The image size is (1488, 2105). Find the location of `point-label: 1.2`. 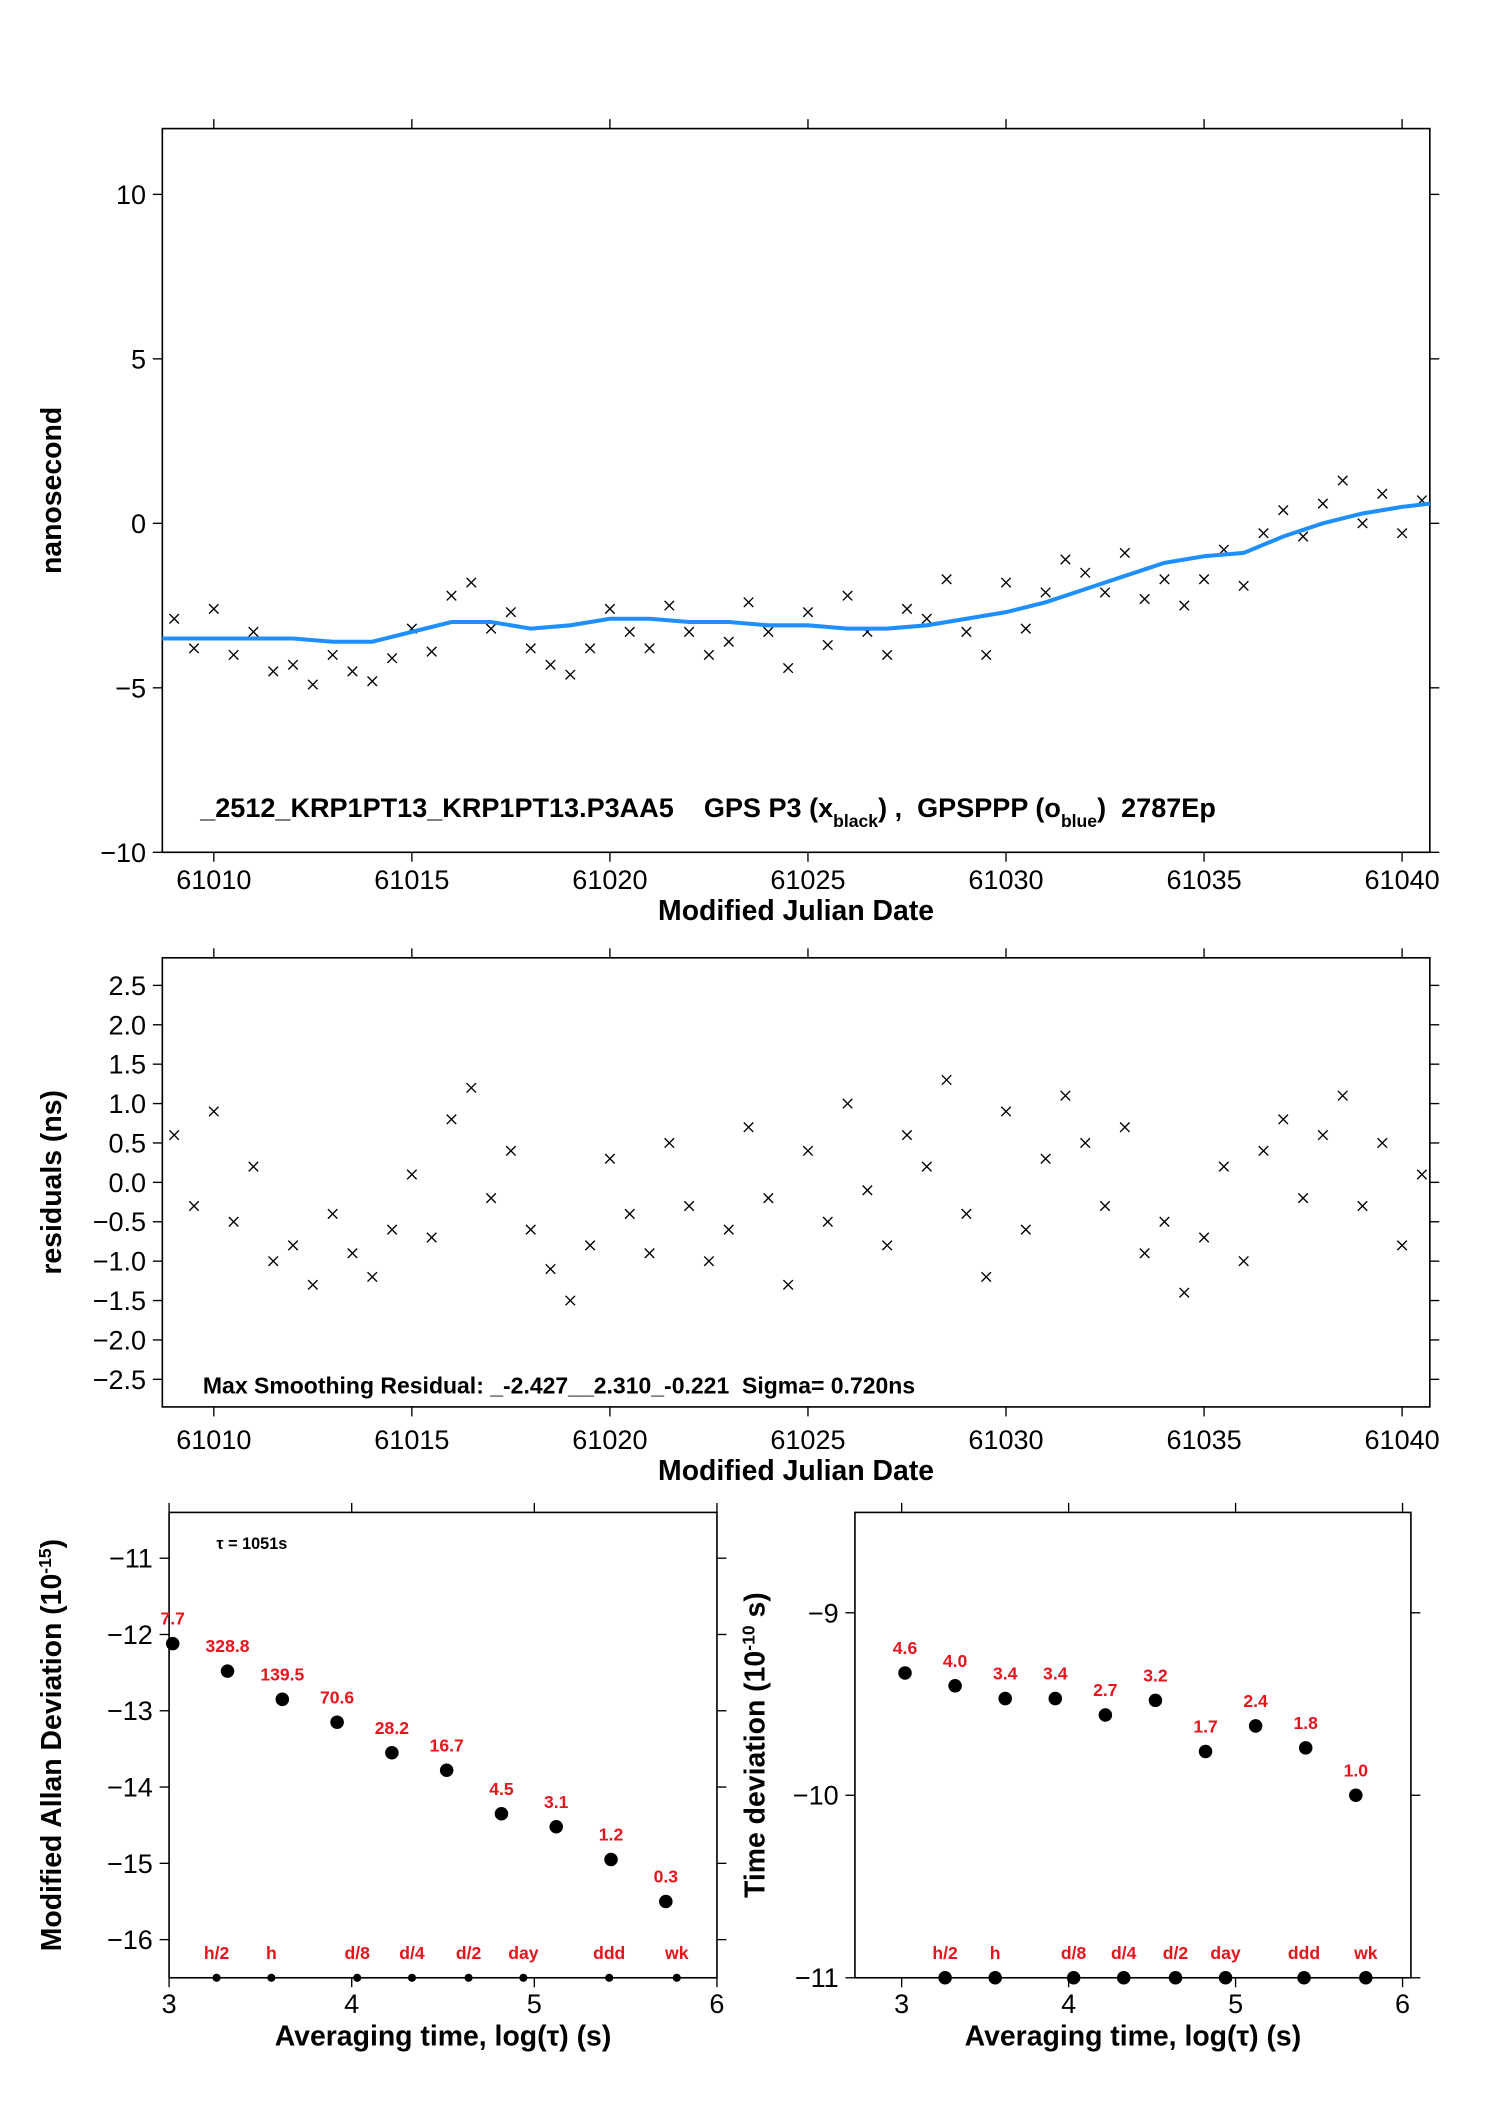

point-label: 1.2 is located at coordinates (611, 1835).